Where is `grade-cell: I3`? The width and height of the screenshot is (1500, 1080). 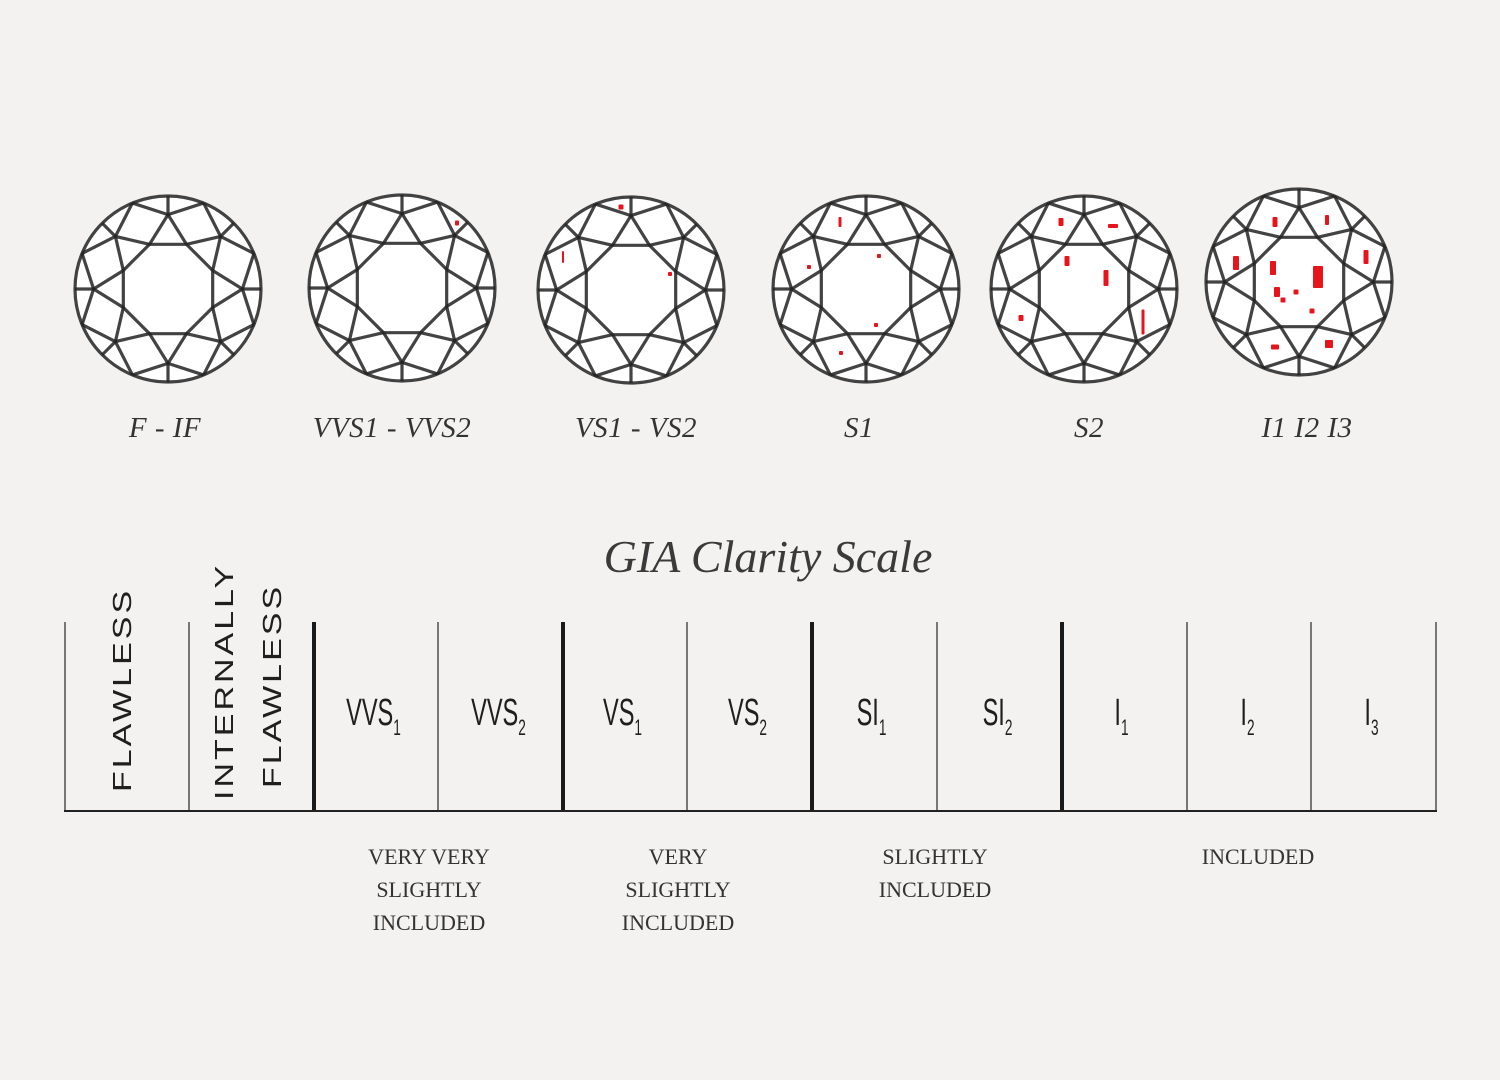
grade-cell: I3 is located at coordinates (1372, 716).